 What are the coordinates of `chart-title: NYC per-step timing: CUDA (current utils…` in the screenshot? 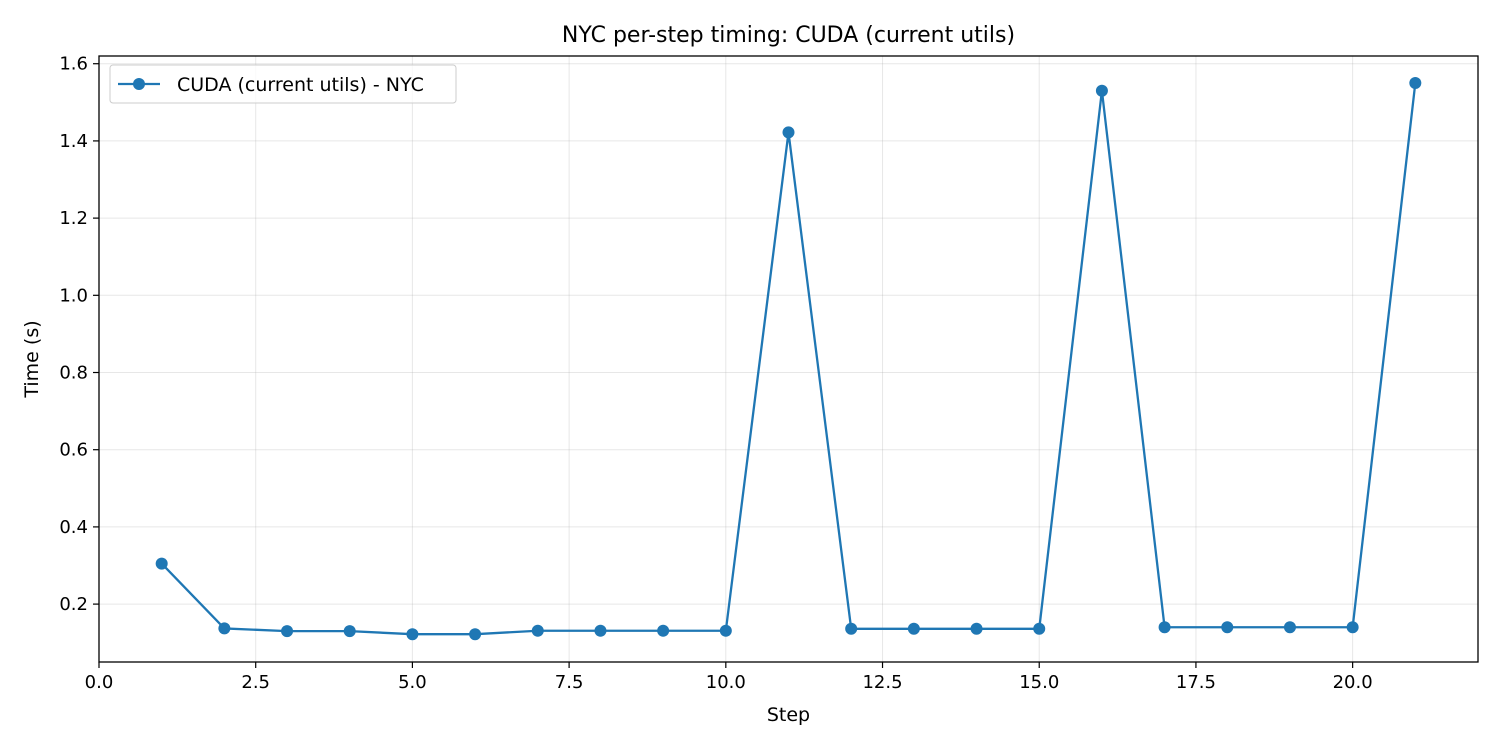 It's located at (788, 35).